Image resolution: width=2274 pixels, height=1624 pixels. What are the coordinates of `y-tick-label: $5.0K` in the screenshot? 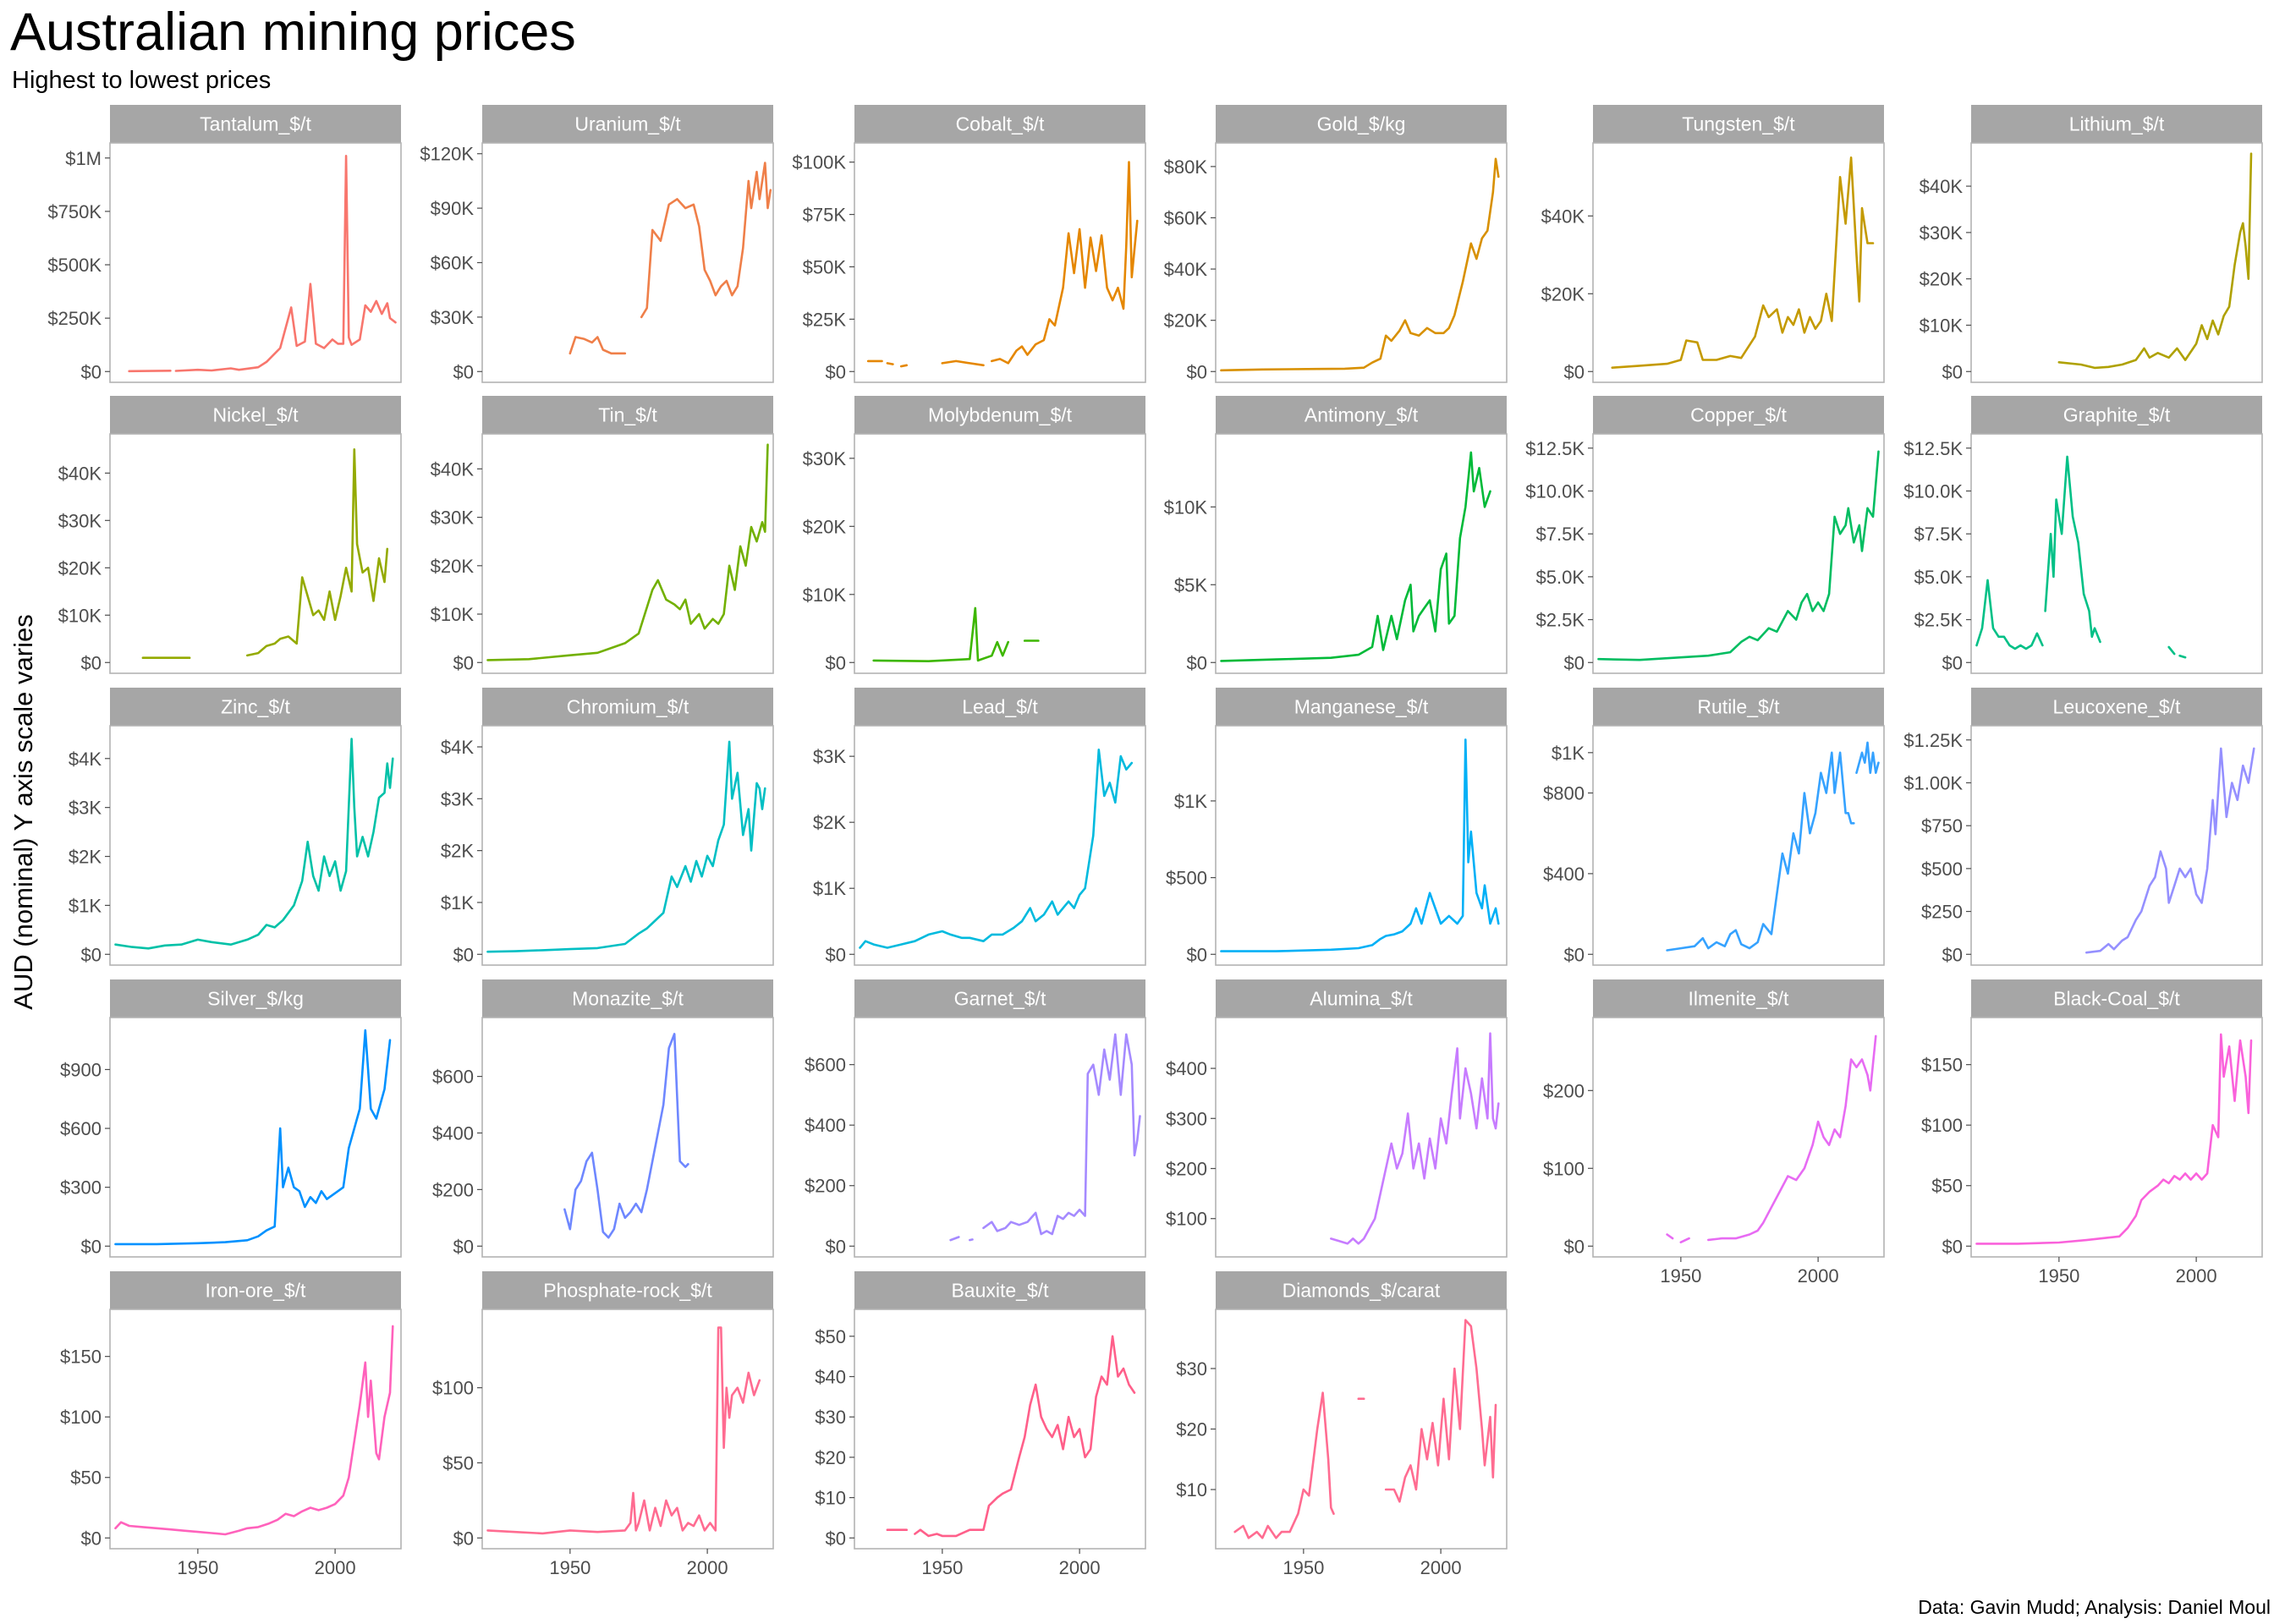 It's located at (1939, 577).